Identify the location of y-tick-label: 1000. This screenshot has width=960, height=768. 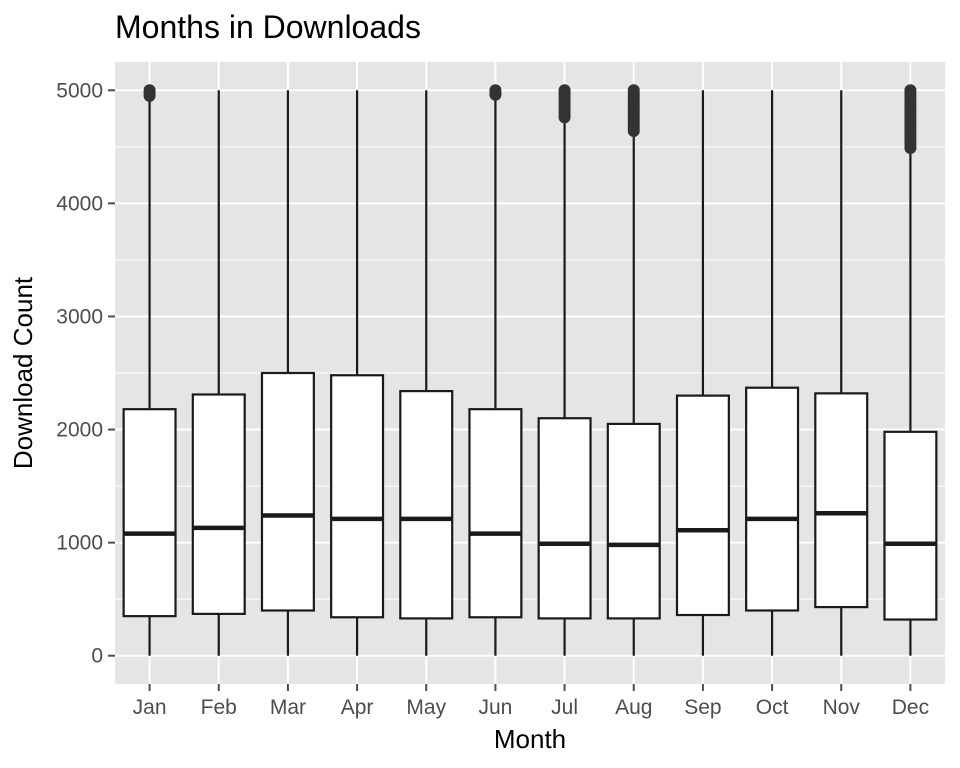
(79, 543).